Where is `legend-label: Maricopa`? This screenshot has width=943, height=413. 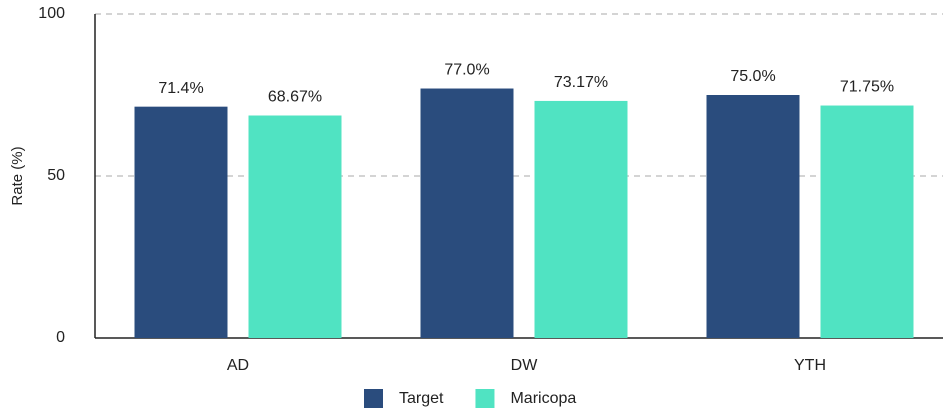
legend-label: Maricopa is located at coordinates (543, 398).